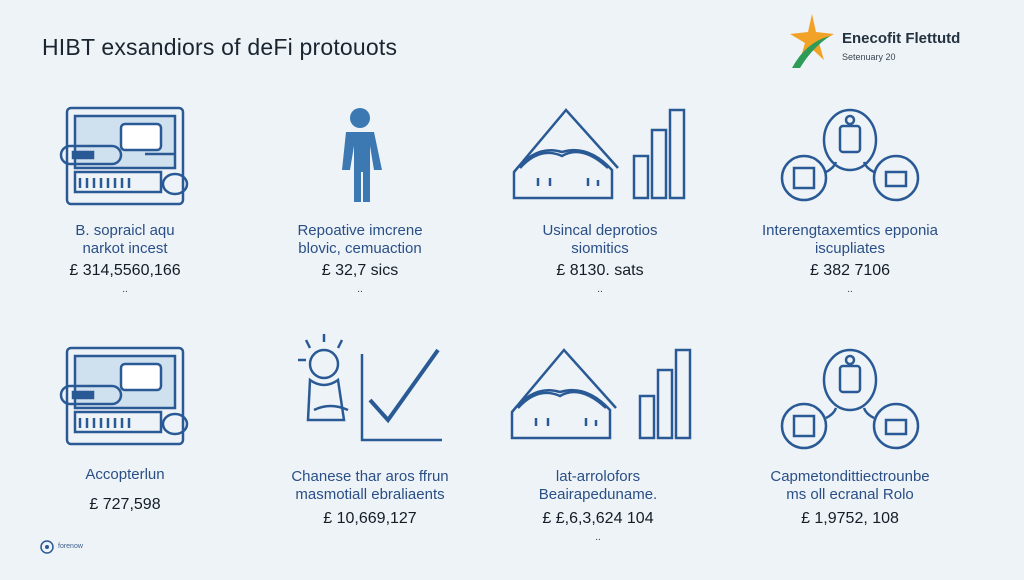  Describe the element at coordinates (47, 547) in the screenshot. I see `footer-logo-icon` at that location.